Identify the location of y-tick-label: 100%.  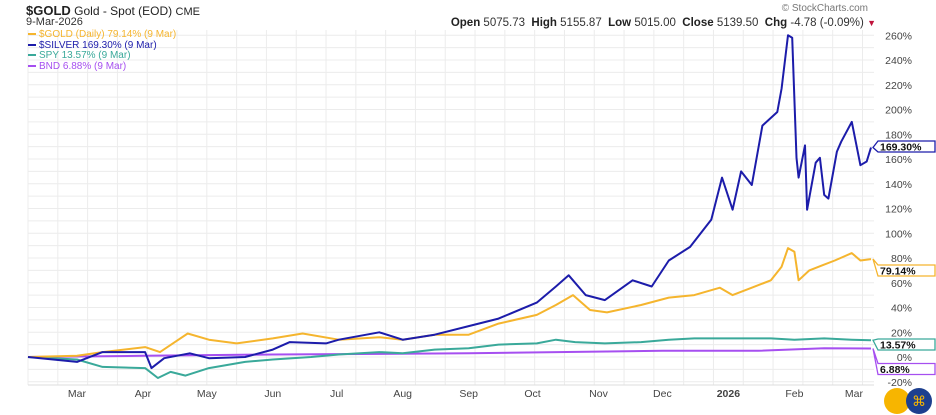
(898, 234).